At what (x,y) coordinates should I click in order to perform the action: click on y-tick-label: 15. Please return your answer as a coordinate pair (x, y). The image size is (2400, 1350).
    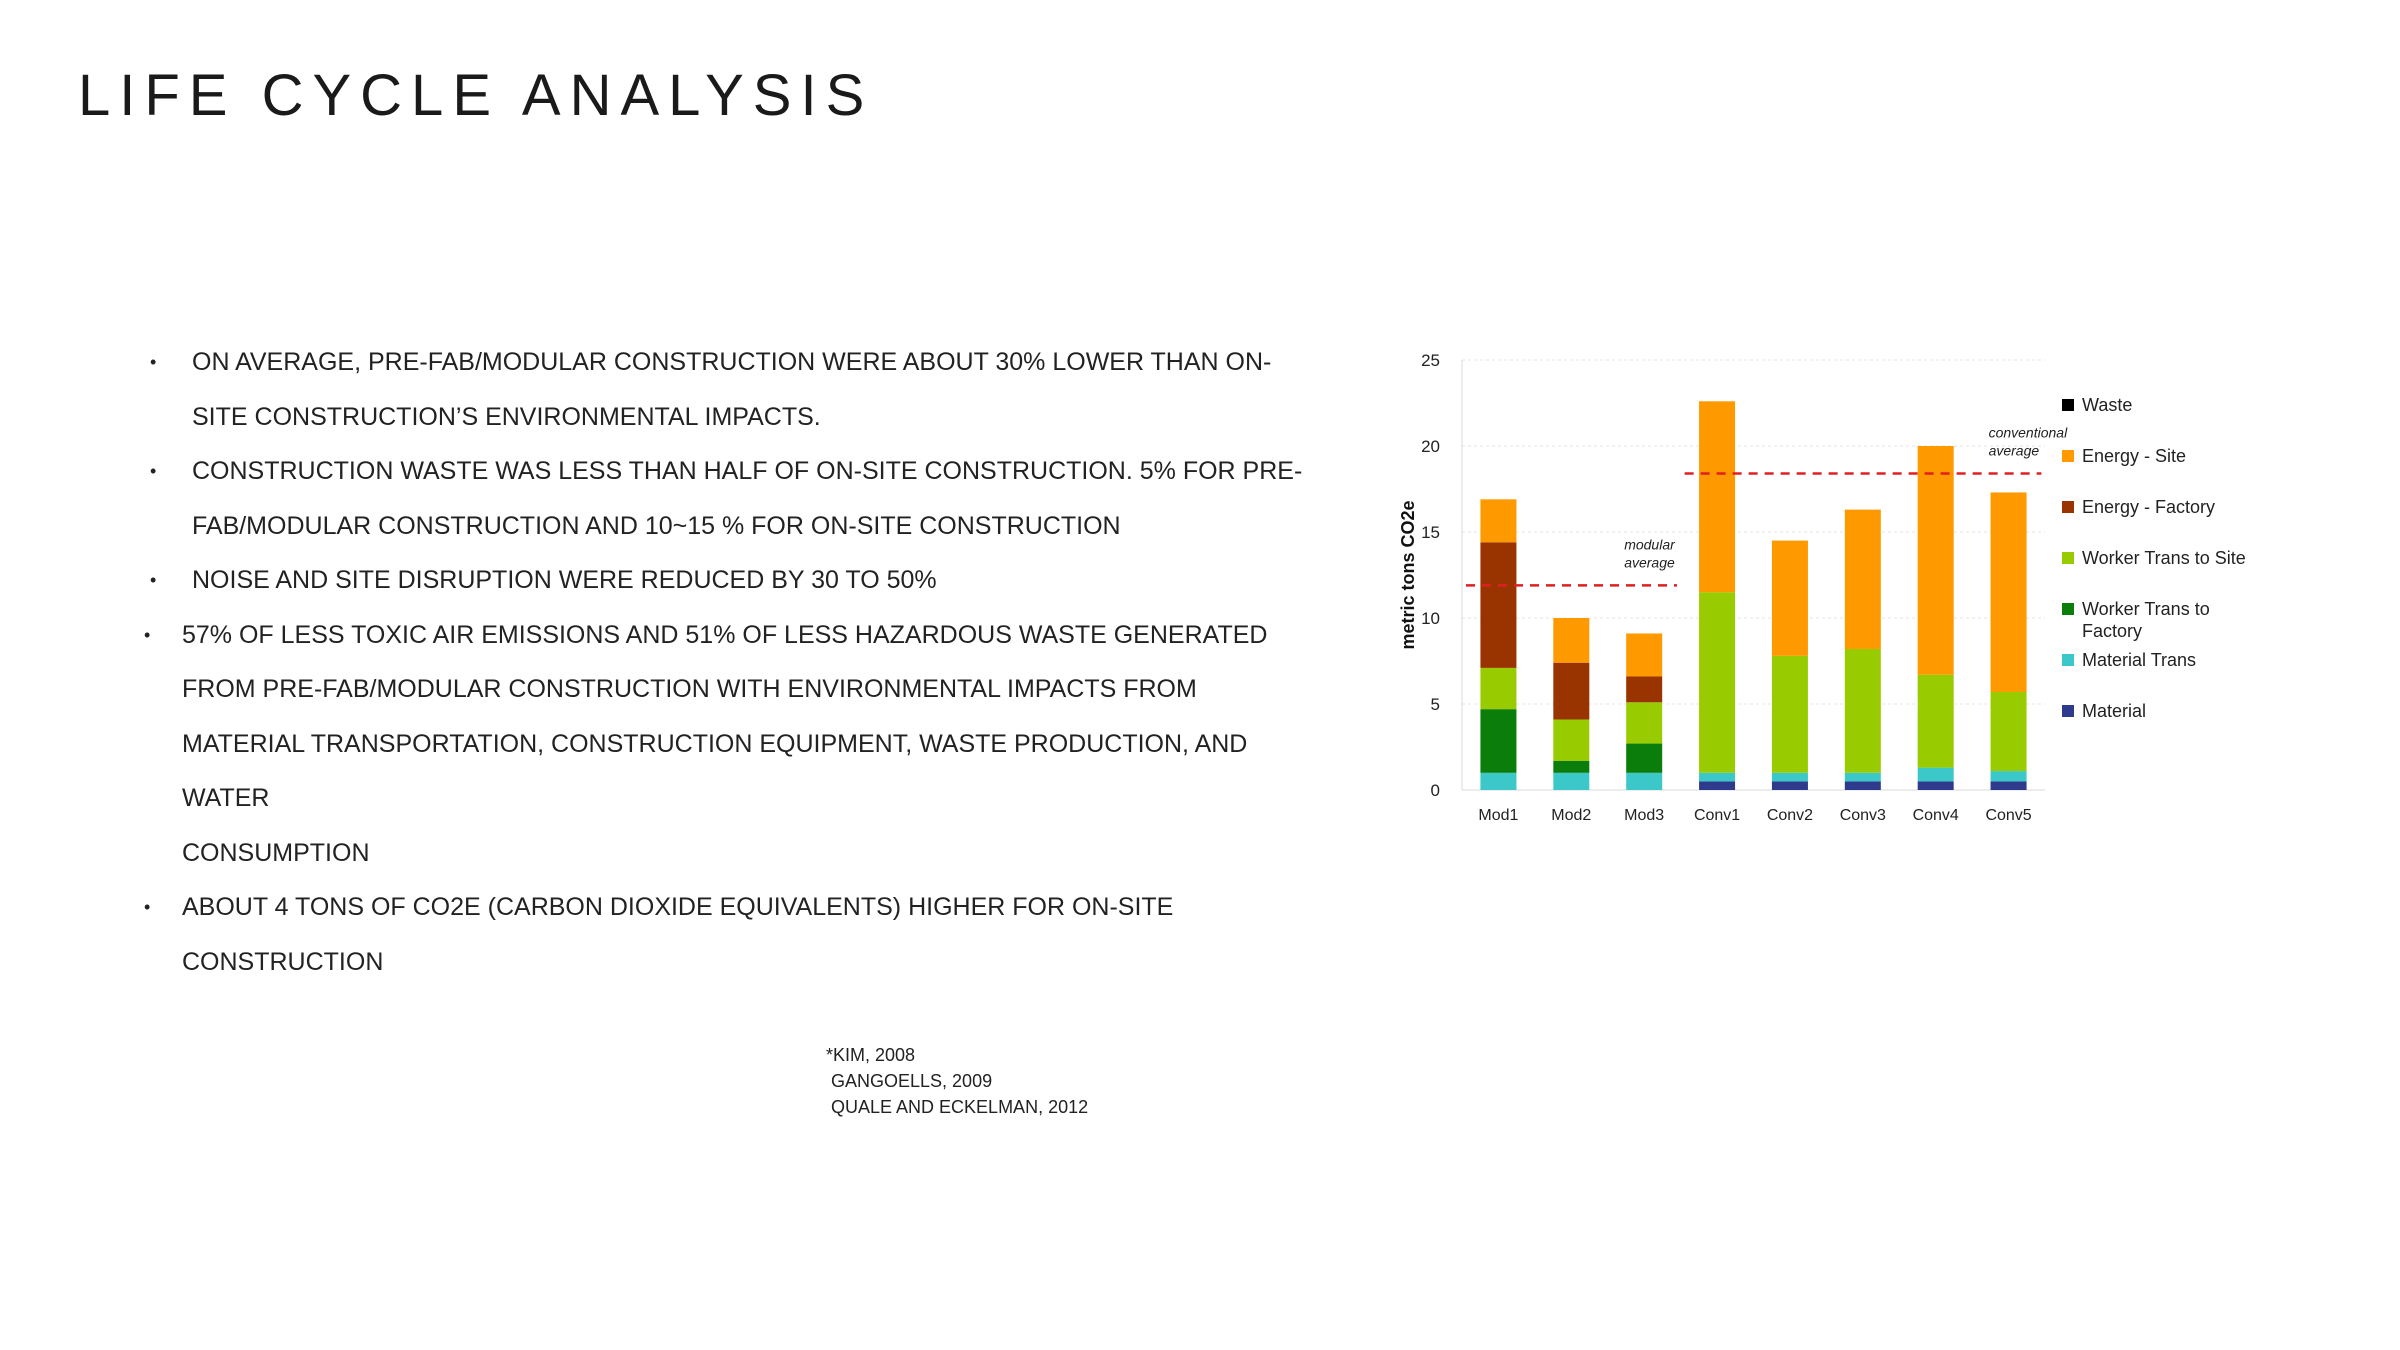
    Looking at the image, I should click on (1430, 532).